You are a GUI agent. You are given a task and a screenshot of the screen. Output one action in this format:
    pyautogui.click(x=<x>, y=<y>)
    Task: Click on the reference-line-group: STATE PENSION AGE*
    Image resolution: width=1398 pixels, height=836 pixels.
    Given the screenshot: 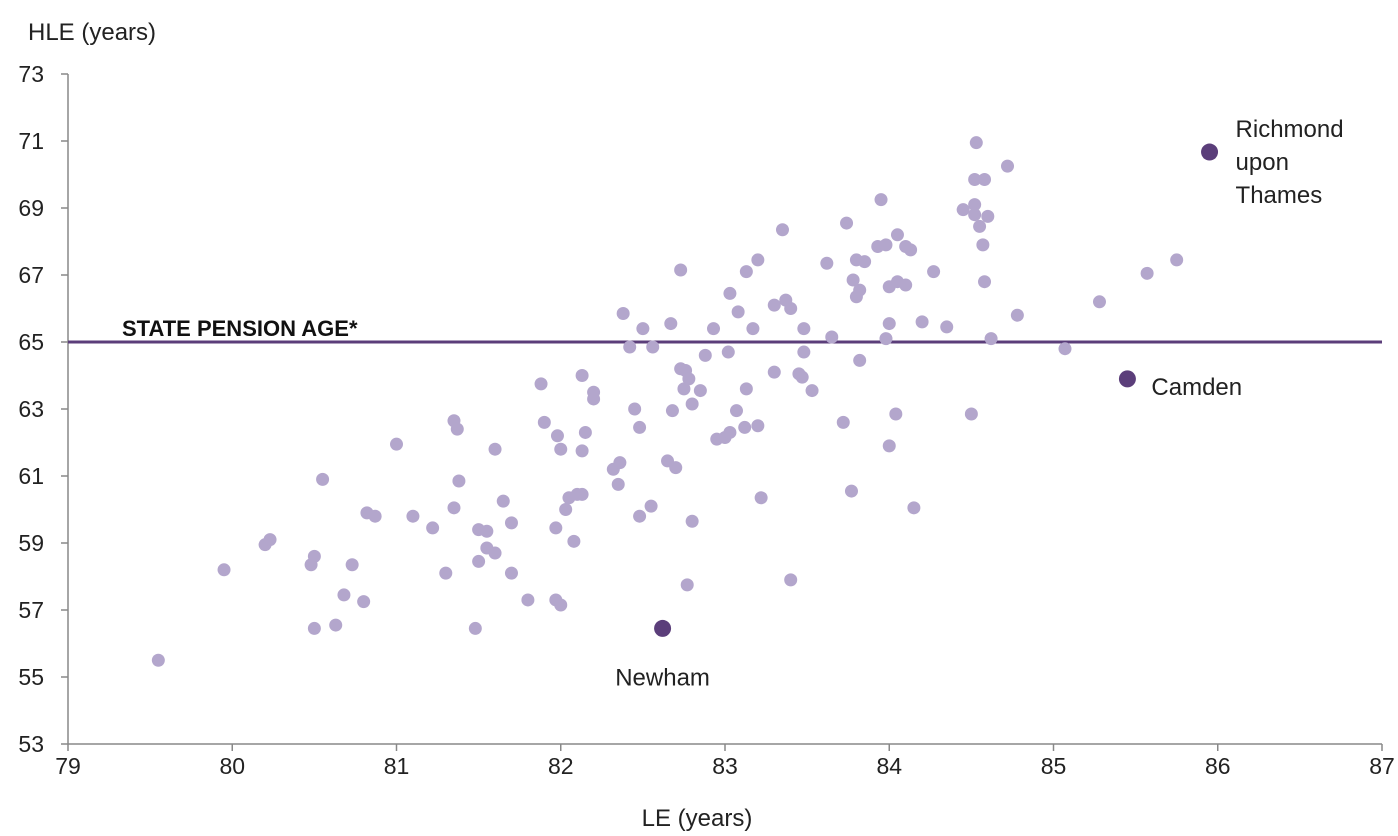 What is the action you would take?
    pyautogui.click(x=725, y=330)
    